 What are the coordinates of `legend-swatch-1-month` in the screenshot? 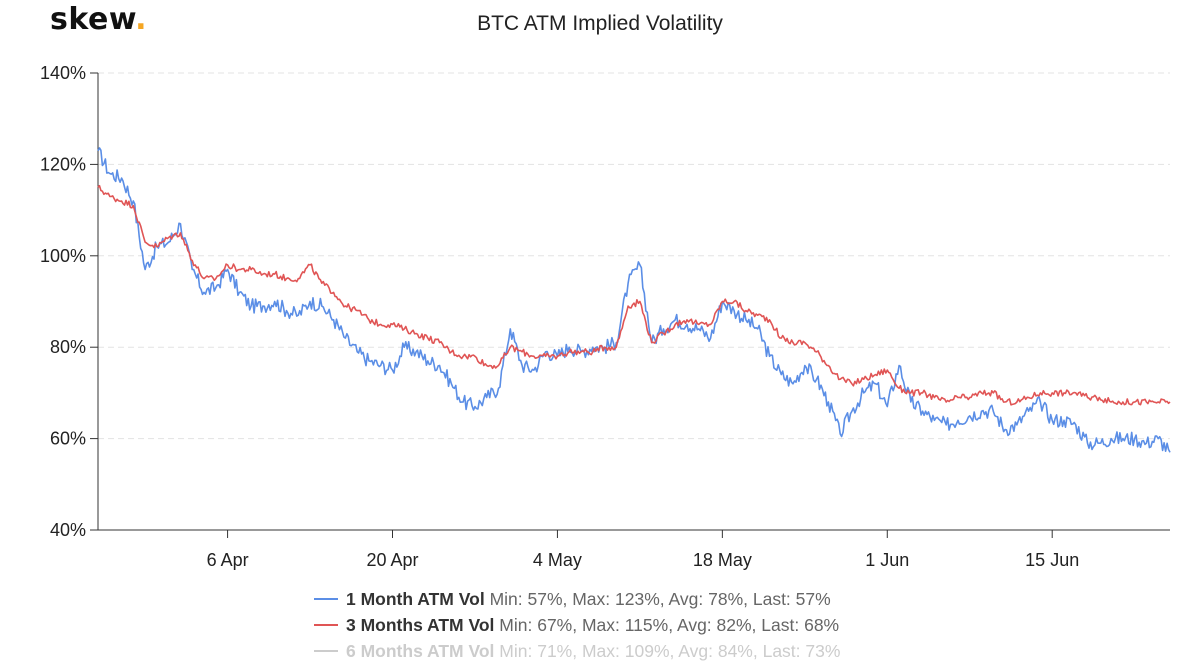 It's located at (326, 599).